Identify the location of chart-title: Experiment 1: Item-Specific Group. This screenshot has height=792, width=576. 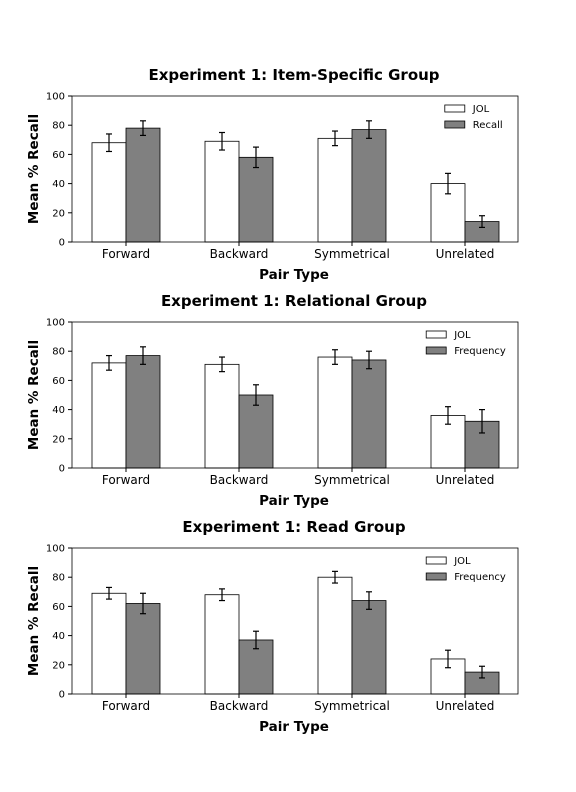
(293, 75).